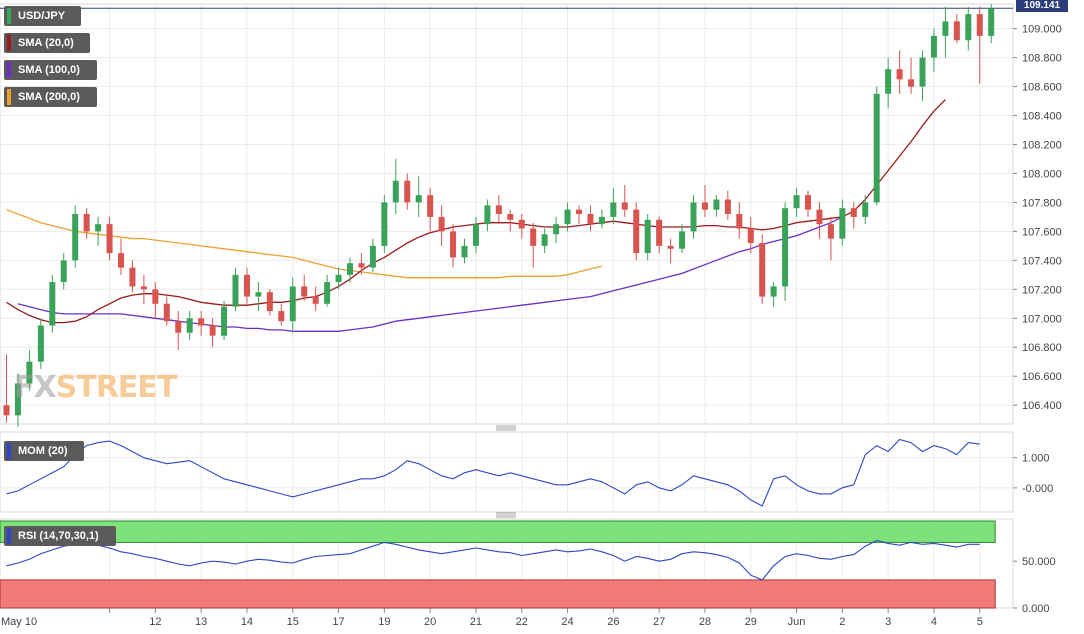 The image size is (1084, 634). I want to click on y-tick-label: 106.400, so click(1042, 406).